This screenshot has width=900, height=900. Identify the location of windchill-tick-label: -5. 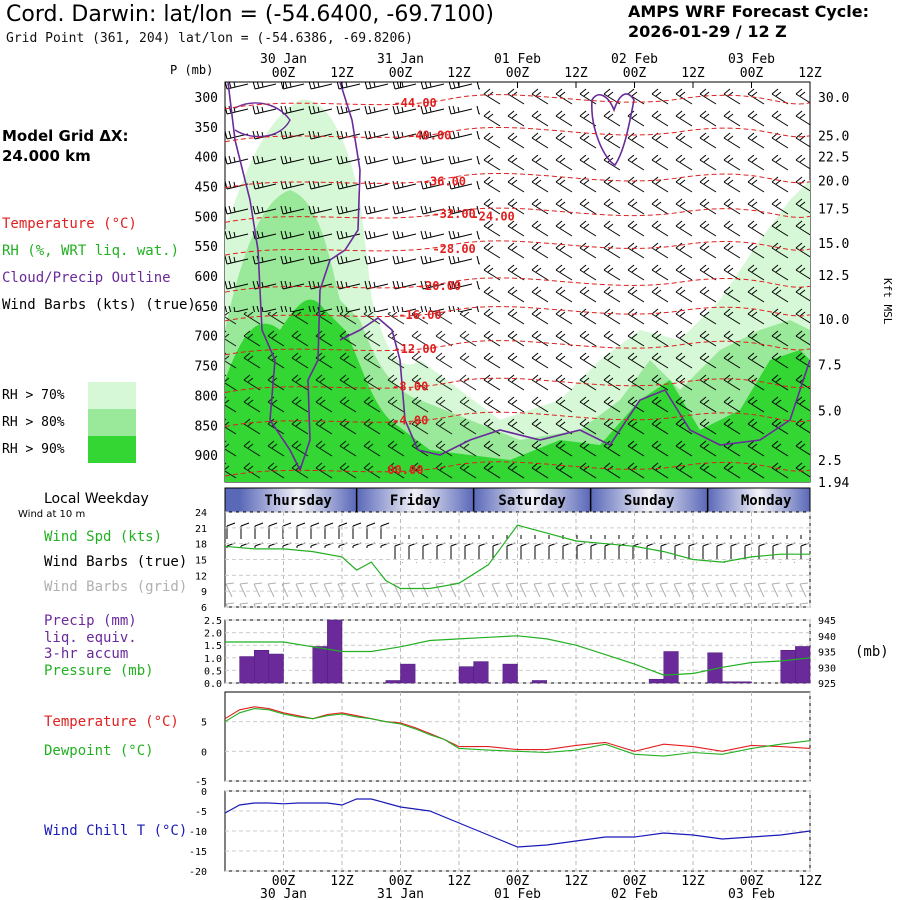
(201, 812).